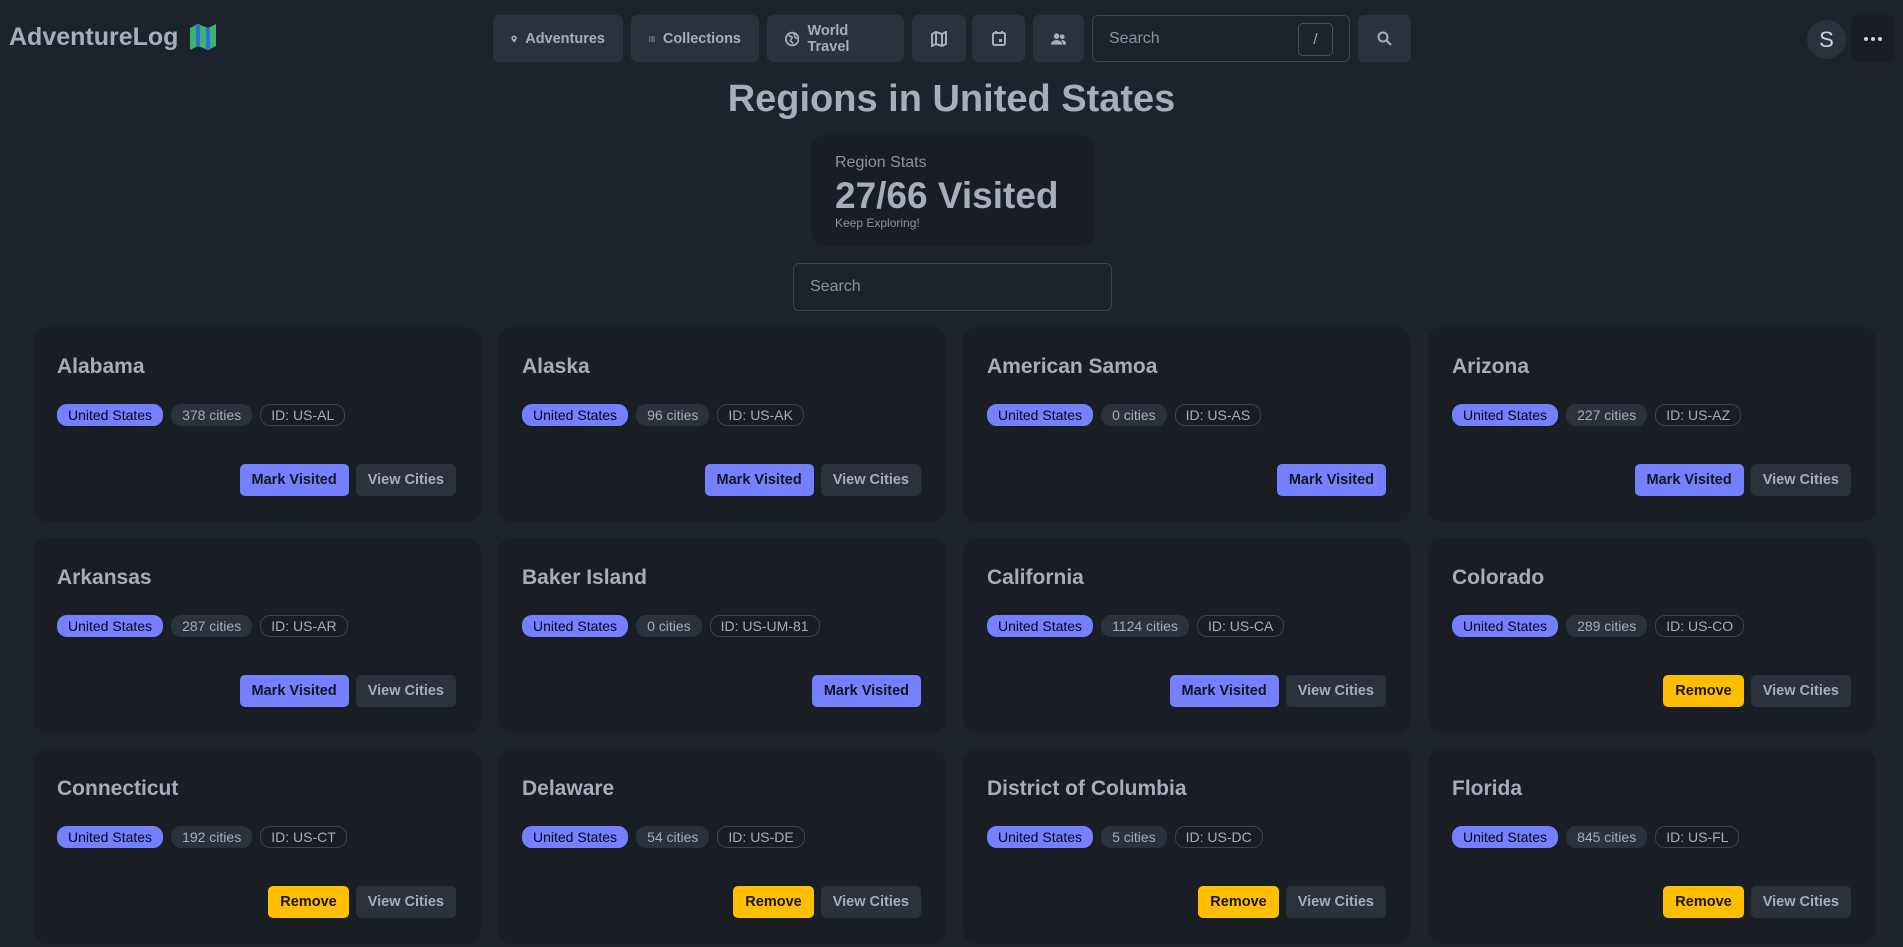 The width and height of the screenshot is (1903, 947). I want to click on nav-label: Collections, so click(701, 38).